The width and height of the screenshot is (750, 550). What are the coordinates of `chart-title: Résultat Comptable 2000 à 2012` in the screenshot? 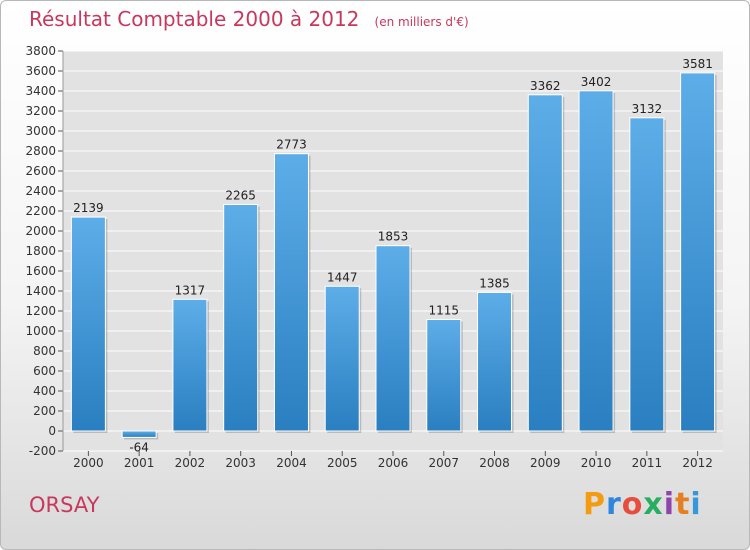 It's located at (194, 19).